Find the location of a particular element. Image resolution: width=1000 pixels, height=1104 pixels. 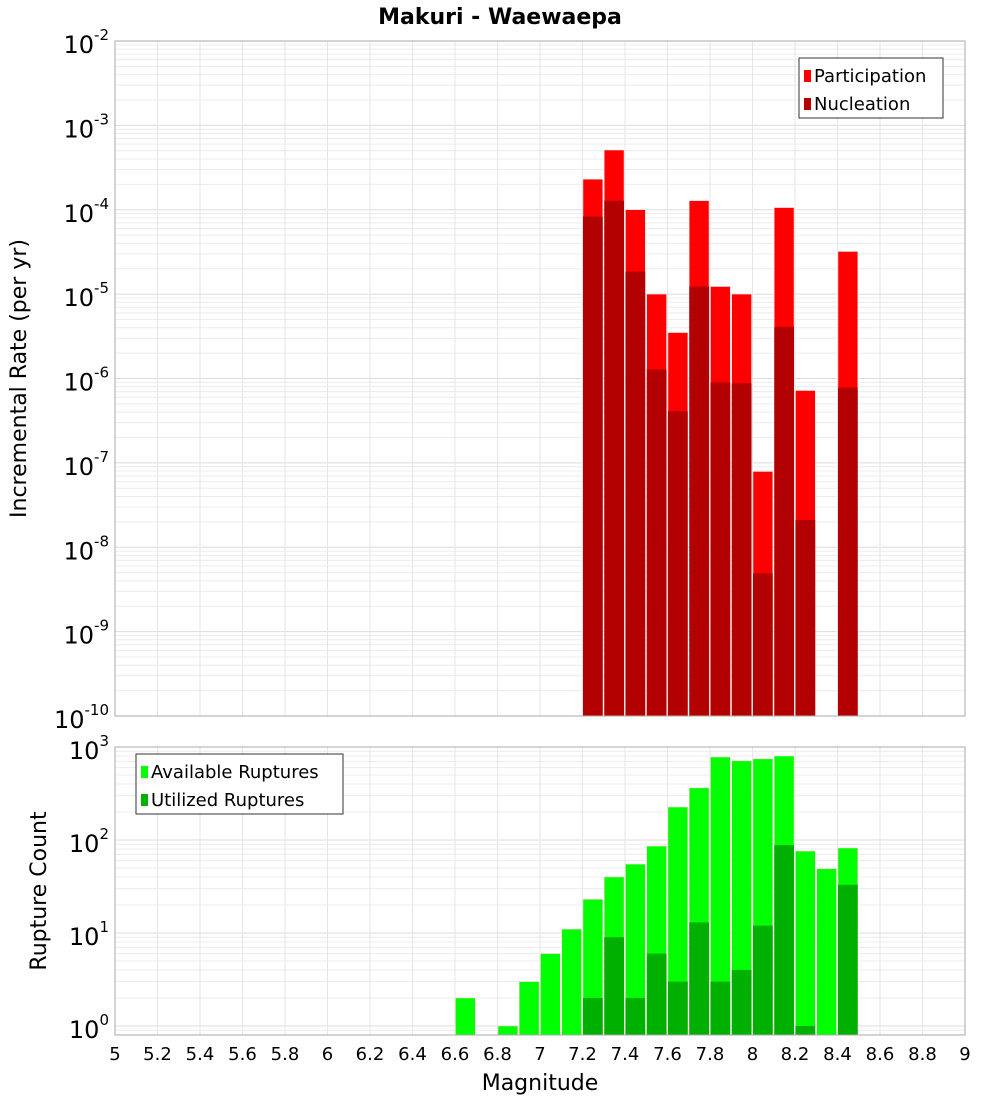

x-tick-label: 9 is located at coordinates (964, 1054).